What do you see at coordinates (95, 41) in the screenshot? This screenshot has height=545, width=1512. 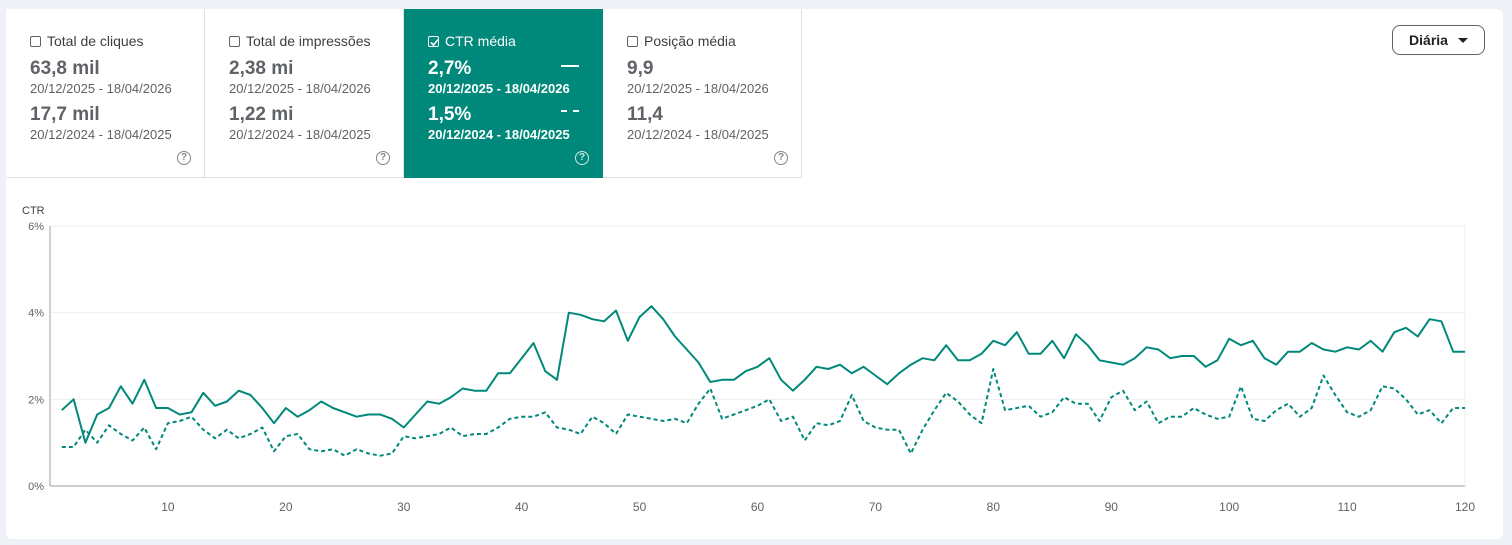 I see `metric-label: Total de cliques` at bounding box center [95, 41].